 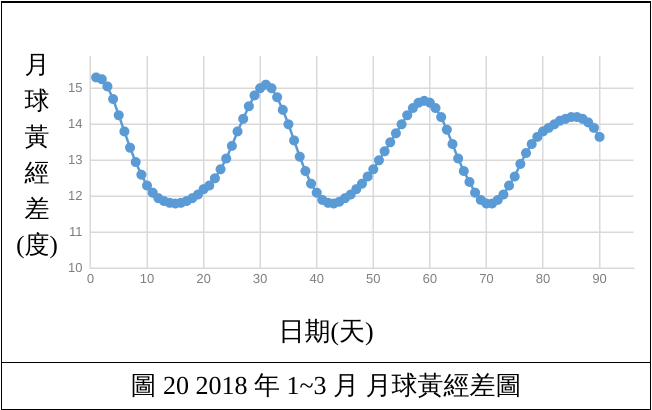 I want to click on x-tick-label: 80, so click(x=543, y=278).